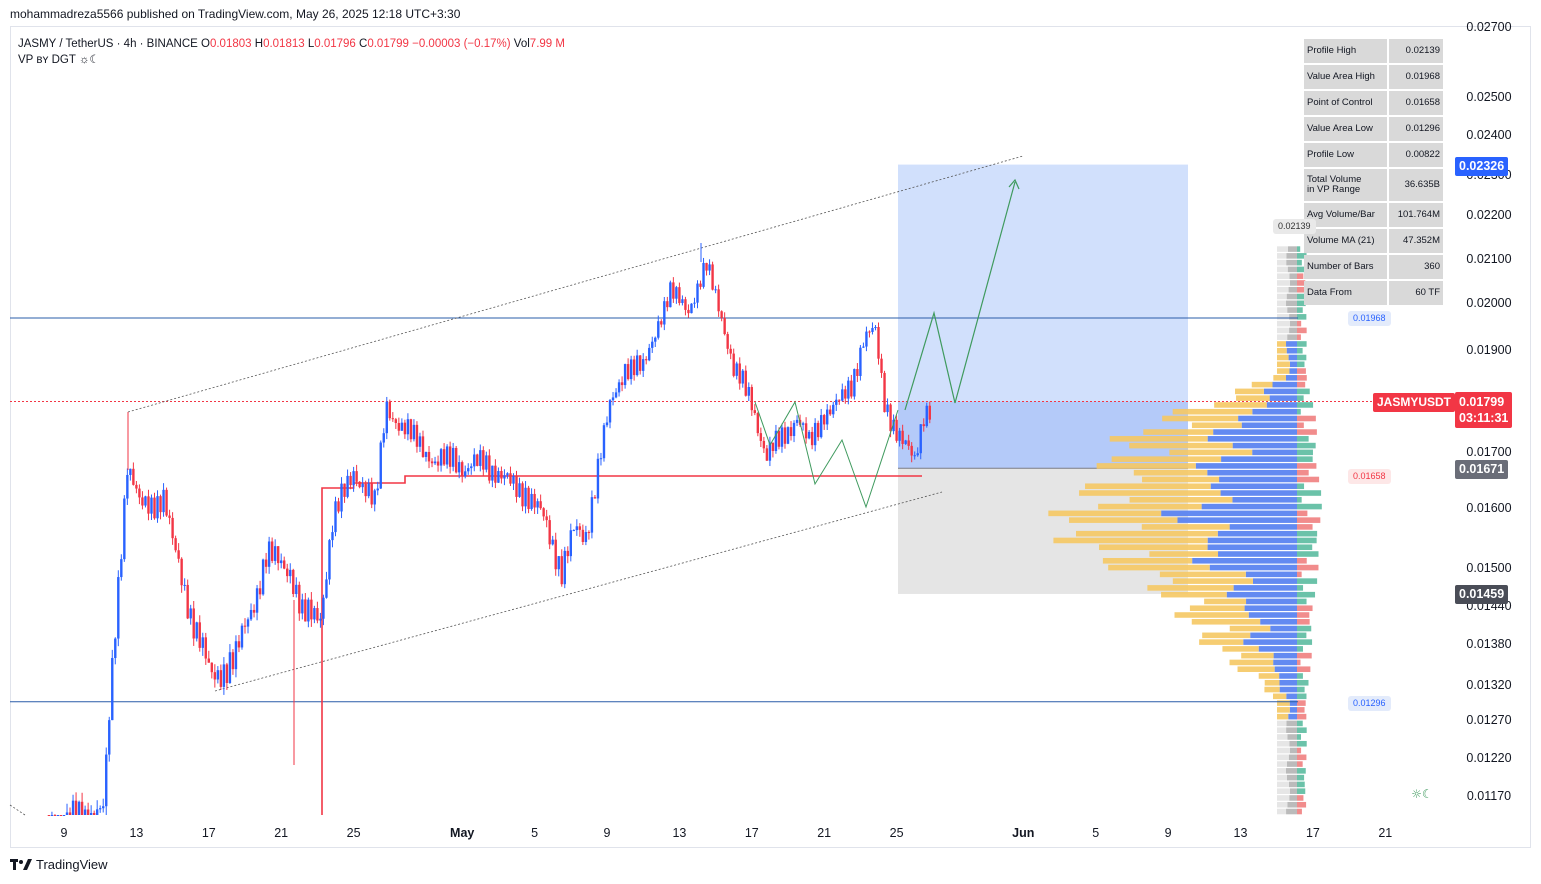 The height and width of the screenshot is (884, 1541). What do you see at coordinates (1484, 410) in the screenshot?
I see `last-price-tag: 0.01799 03:11:31` at bounding box center [1484, 410].